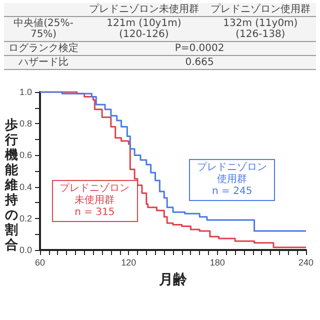 The image size is (320, 320). I want to click on y-tick-label: 0.8, so click(25, 123).